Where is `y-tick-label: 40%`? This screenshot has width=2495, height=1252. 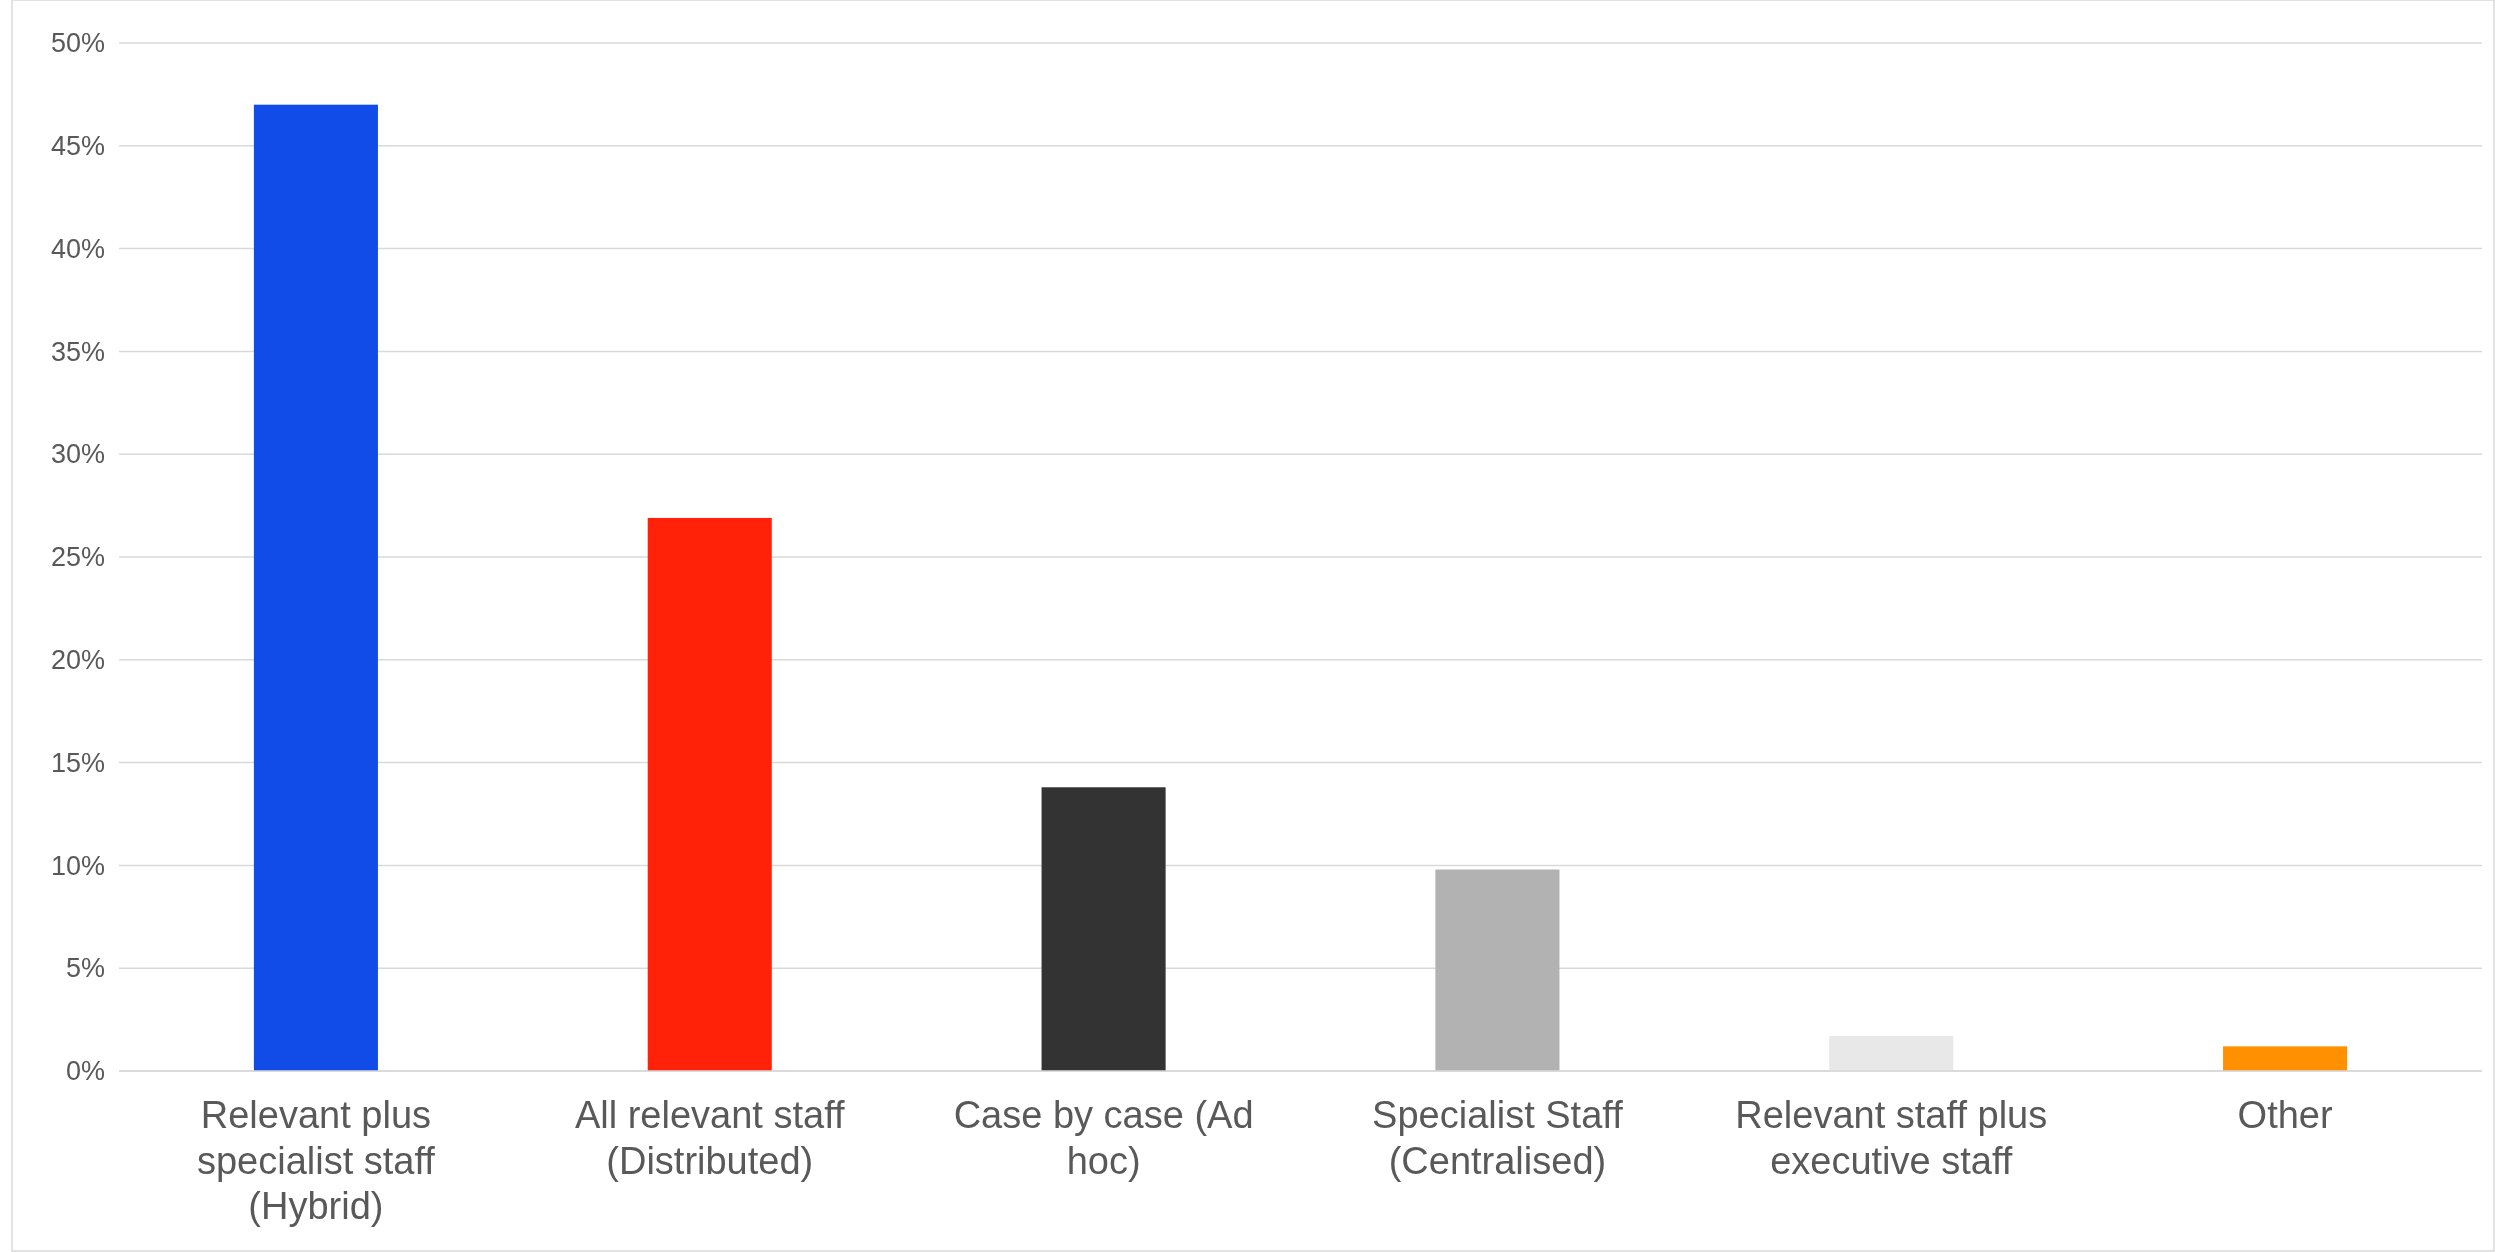
y-tick-label: 40% is located at coordinates (77, 248).